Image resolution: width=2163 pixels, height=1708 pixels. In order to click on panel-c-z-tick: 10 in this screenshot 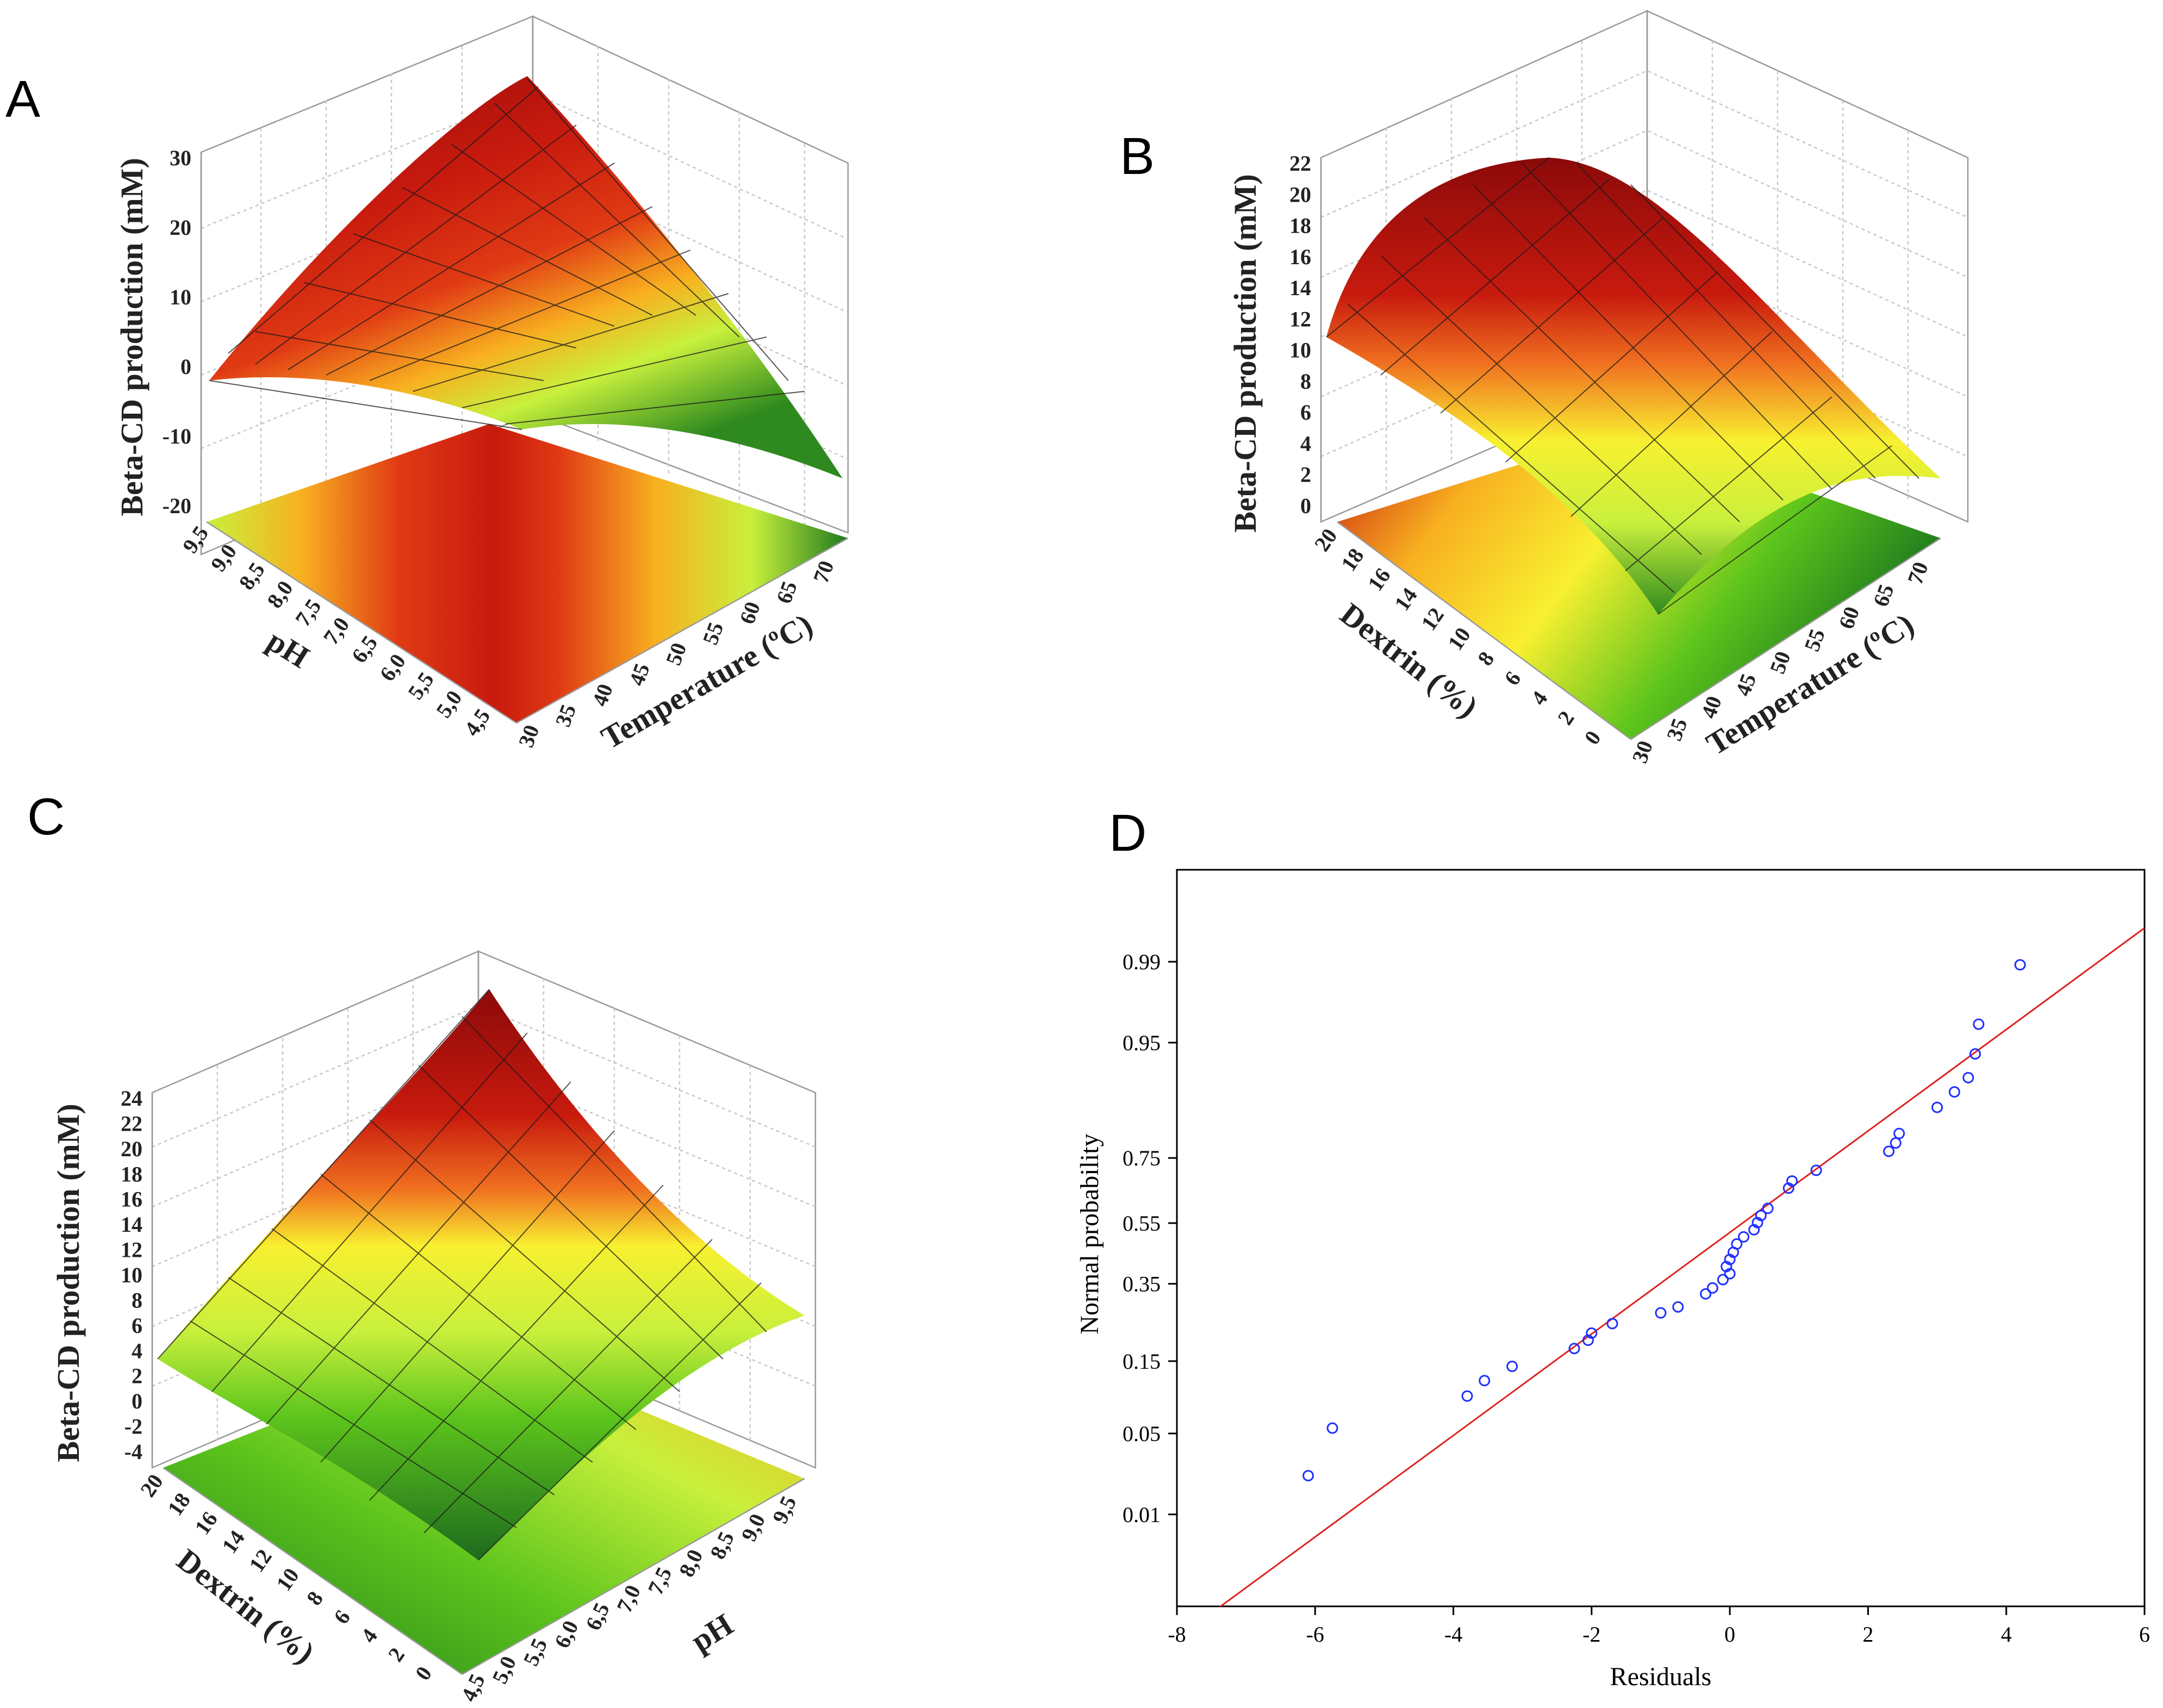, I will do `click(131, 1275)`.